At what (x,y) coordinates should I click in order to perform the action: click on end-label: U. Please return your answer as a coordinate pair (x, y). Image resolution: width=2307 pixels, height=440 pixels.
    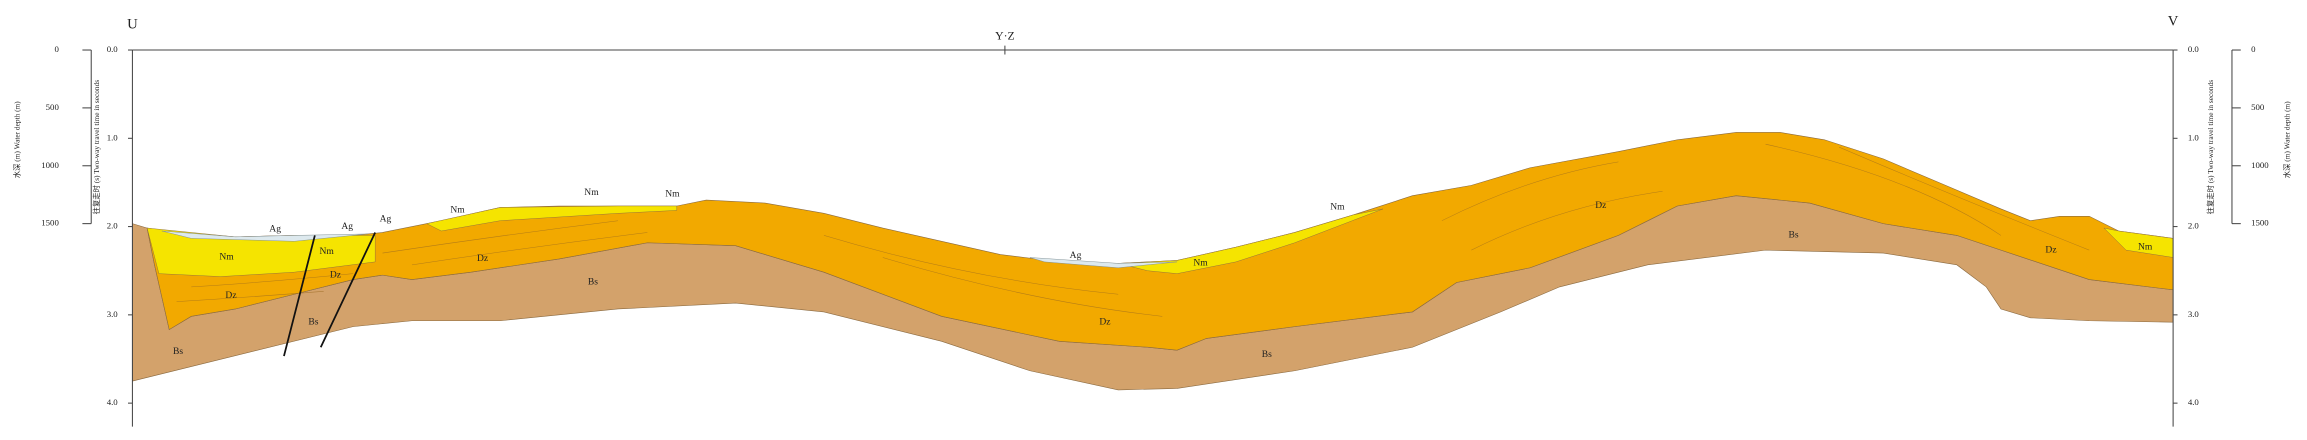
    Looking at the image, I should click on (132, 24).